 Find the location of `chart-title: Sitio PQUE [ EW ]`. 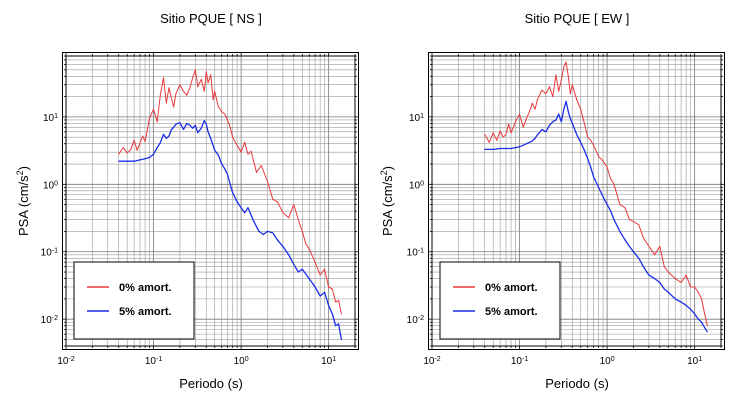

chart-title: Sitio PQUE [ EW ] is located at coordinates (577, 18).